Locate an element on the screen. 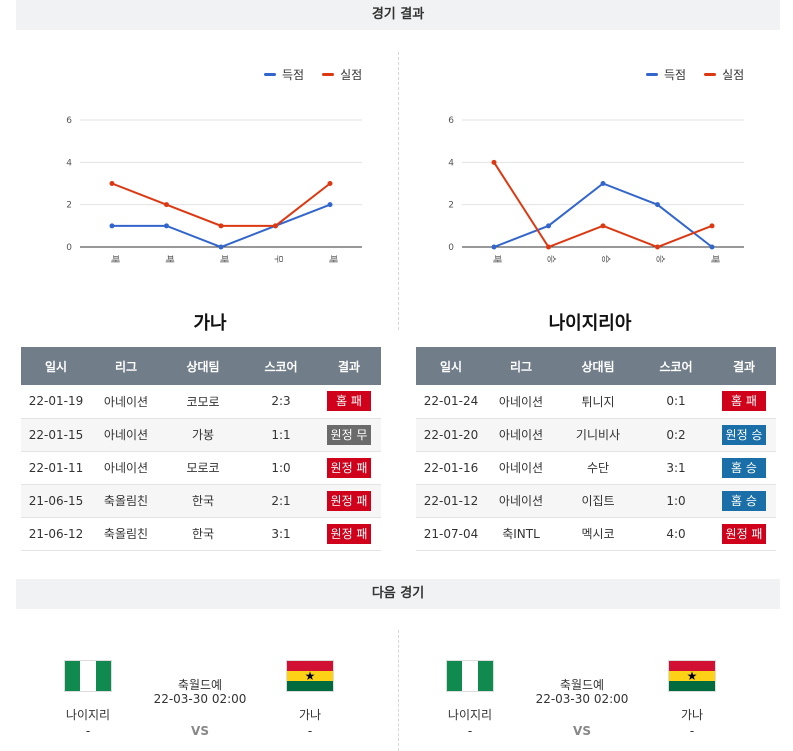  result-cell: 원정 무 is located at coordinates (349, 435).